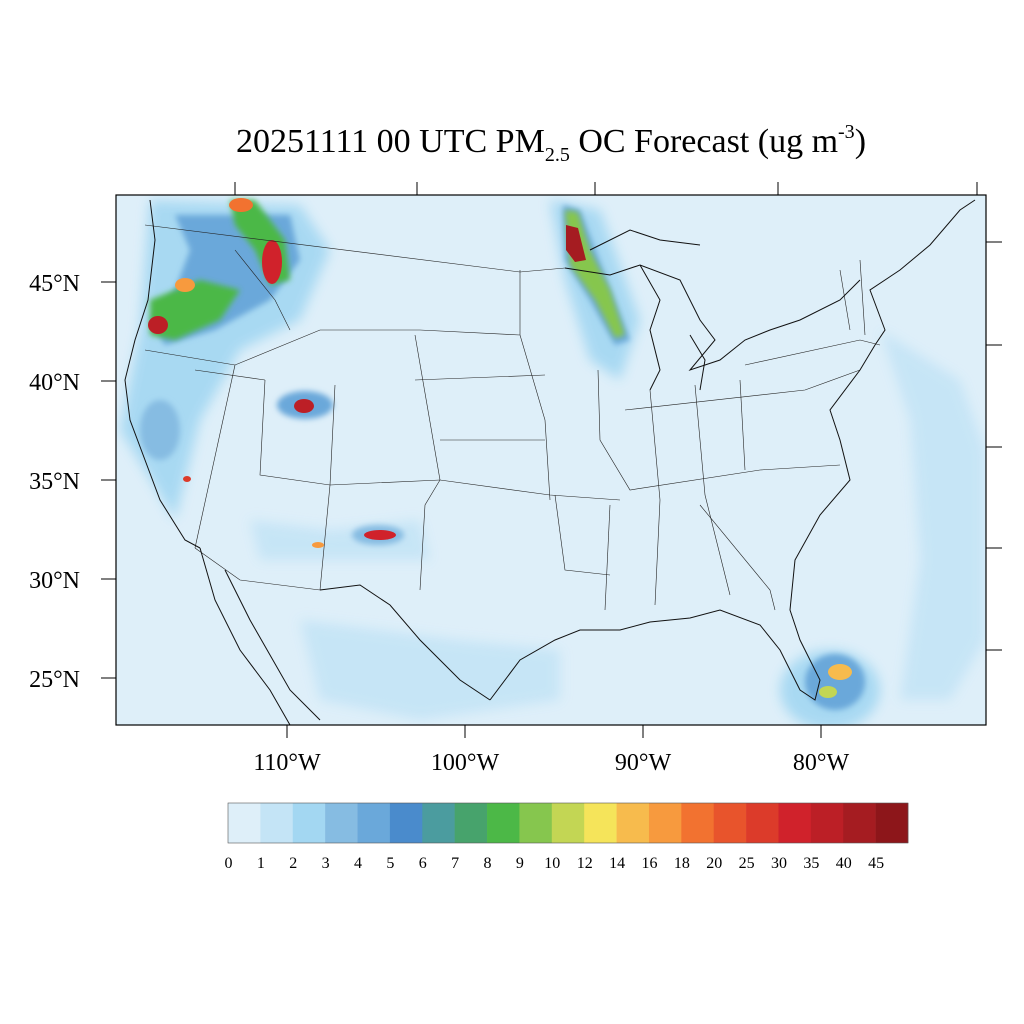 This screenshot has width=1024, height=1024. I want to click on lon-label: 80°W, so click(821, 763).